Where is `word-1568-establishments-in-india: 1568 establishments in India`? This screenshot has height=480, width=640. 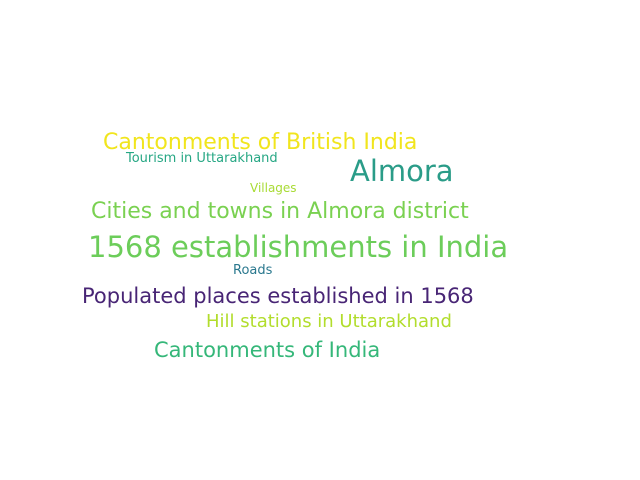 word-1568-establishments-in-india: 1568 establishments in India is located at coordinates (298, 247).